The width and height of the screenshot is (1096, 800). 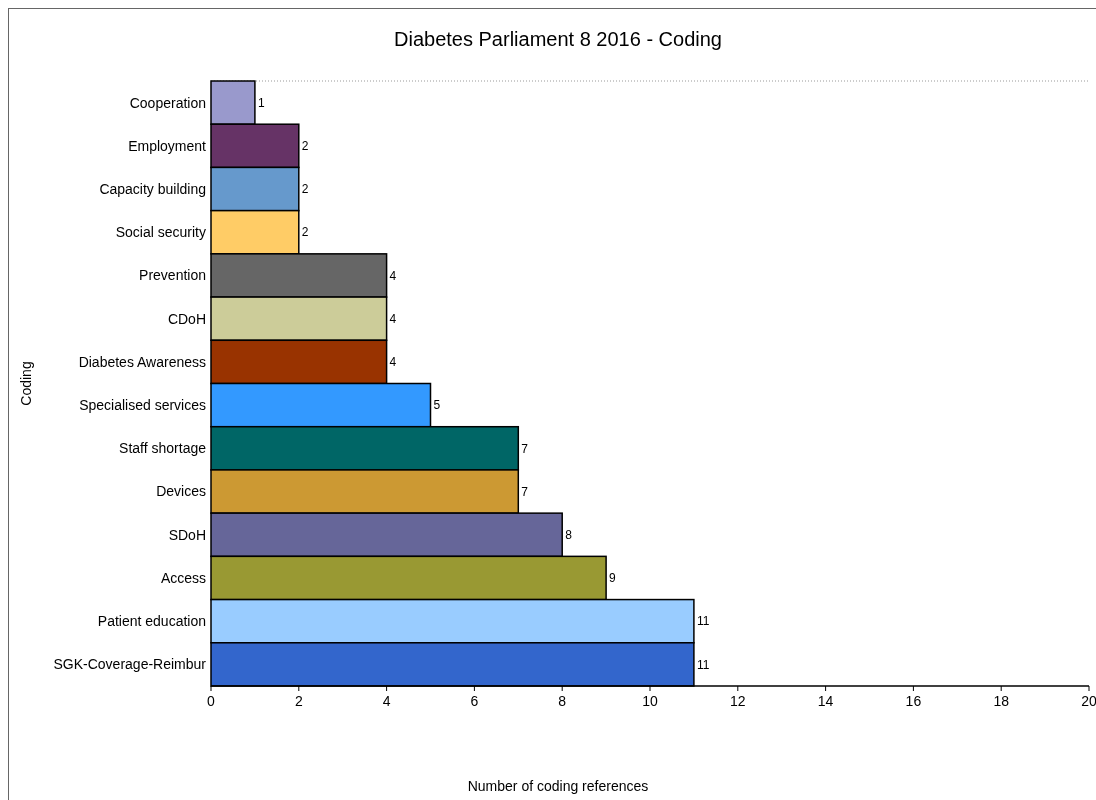 I want to click on x-tick-label: 6, so click(x=474, y=701).